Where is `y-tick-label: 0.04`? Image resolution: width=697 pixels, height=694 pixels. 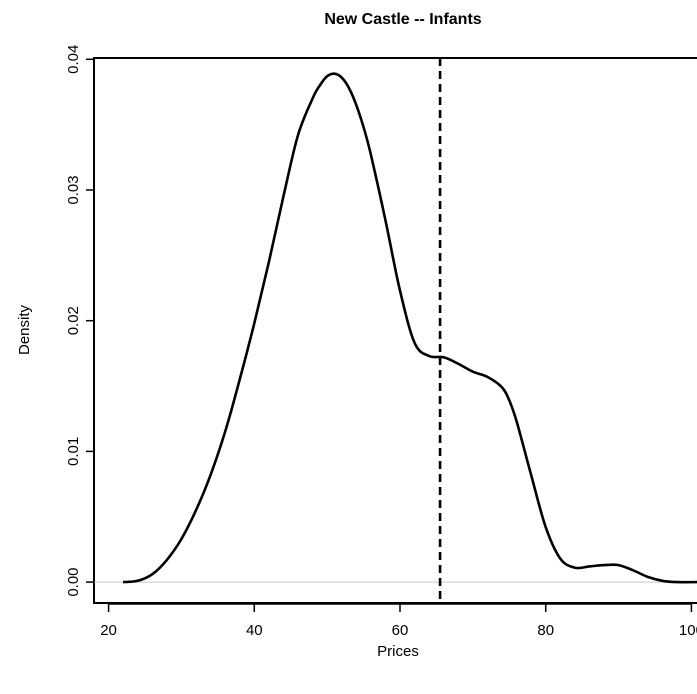 y-tick-label: 0.04 is located at coordinates (73, 59).